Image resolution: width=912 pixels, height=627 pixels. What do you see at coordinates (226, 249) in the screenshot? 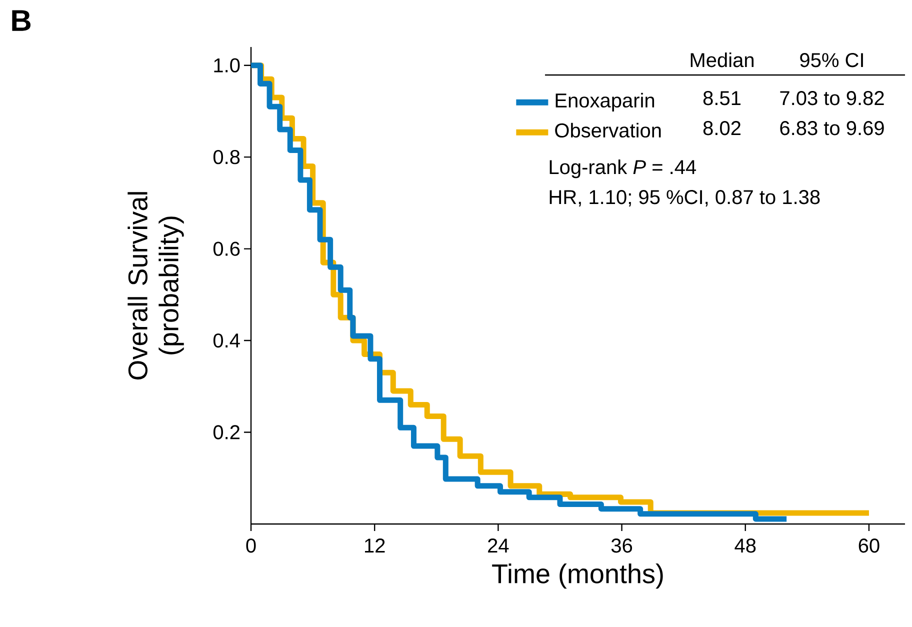
I see `y-tick-label: 0.6` at bounding box center [226, 249].